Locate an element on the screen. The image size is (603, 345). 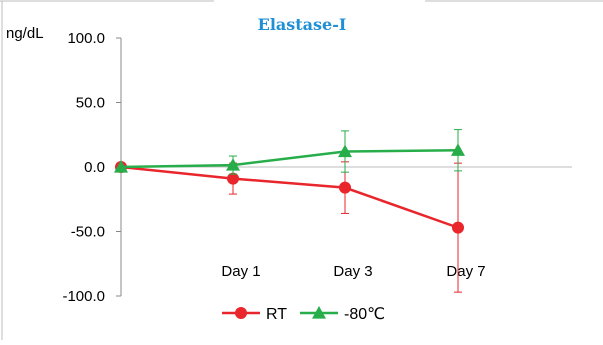
y-axis-ticks: 100.0 50.0 0.0 -50.0 -100.0 is located at coordinates (91, 167).